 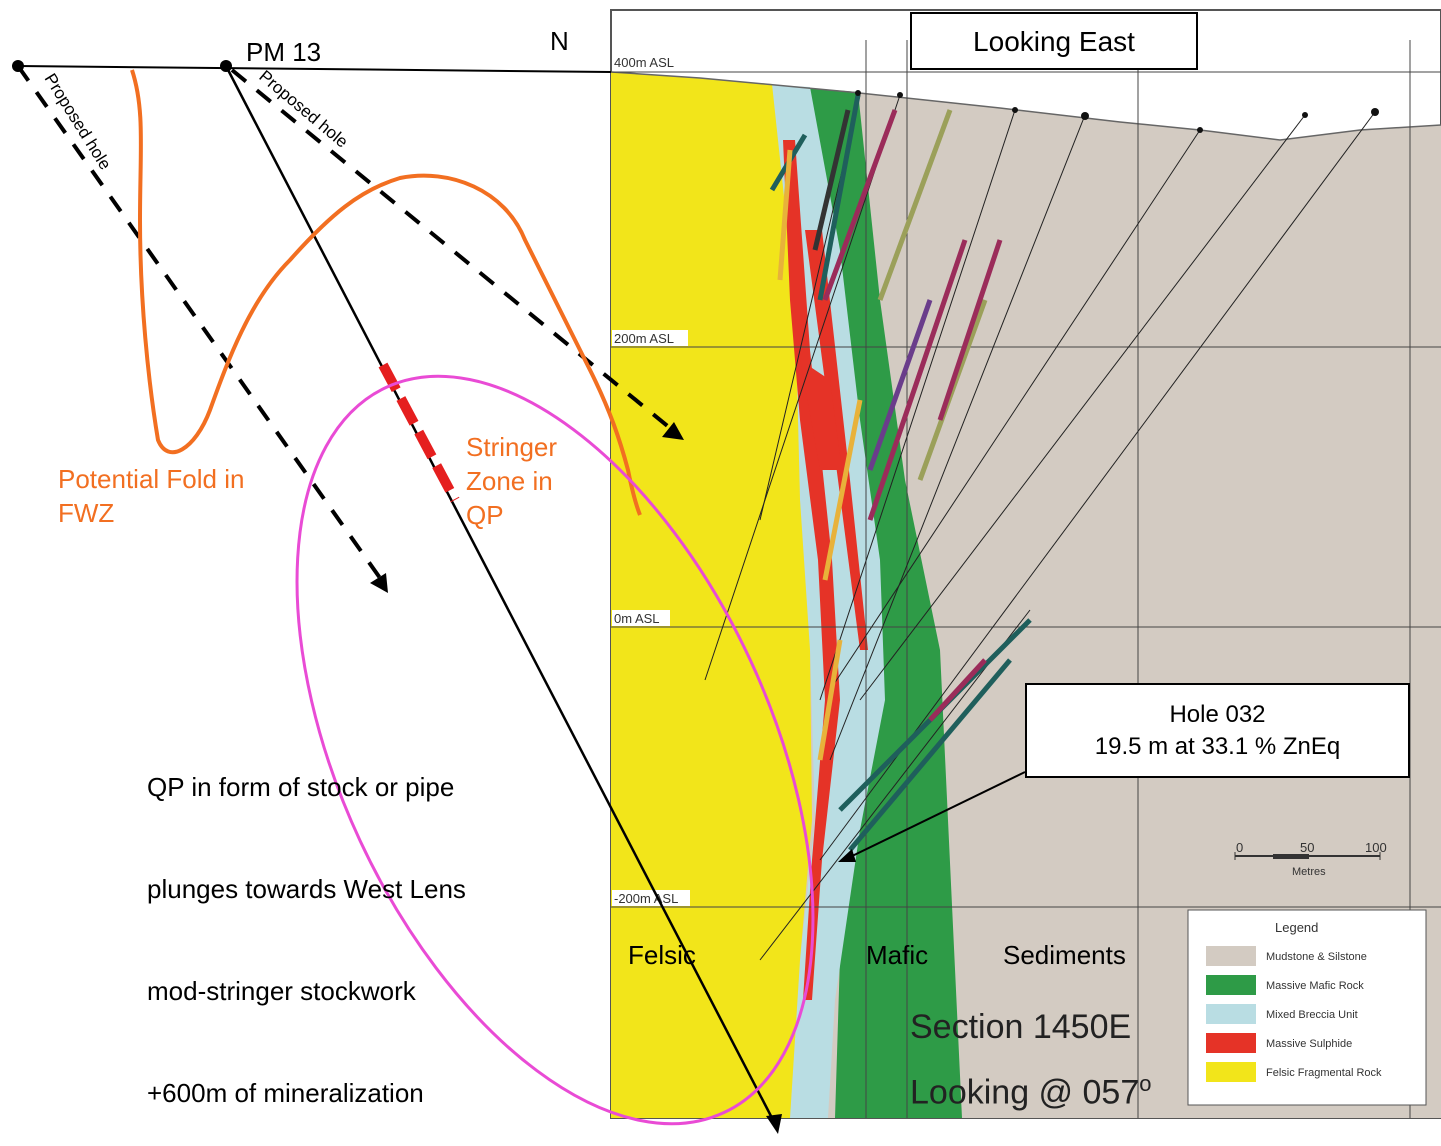 I want to click on scale-tick-50: 50, so click(x=1307, y=847).